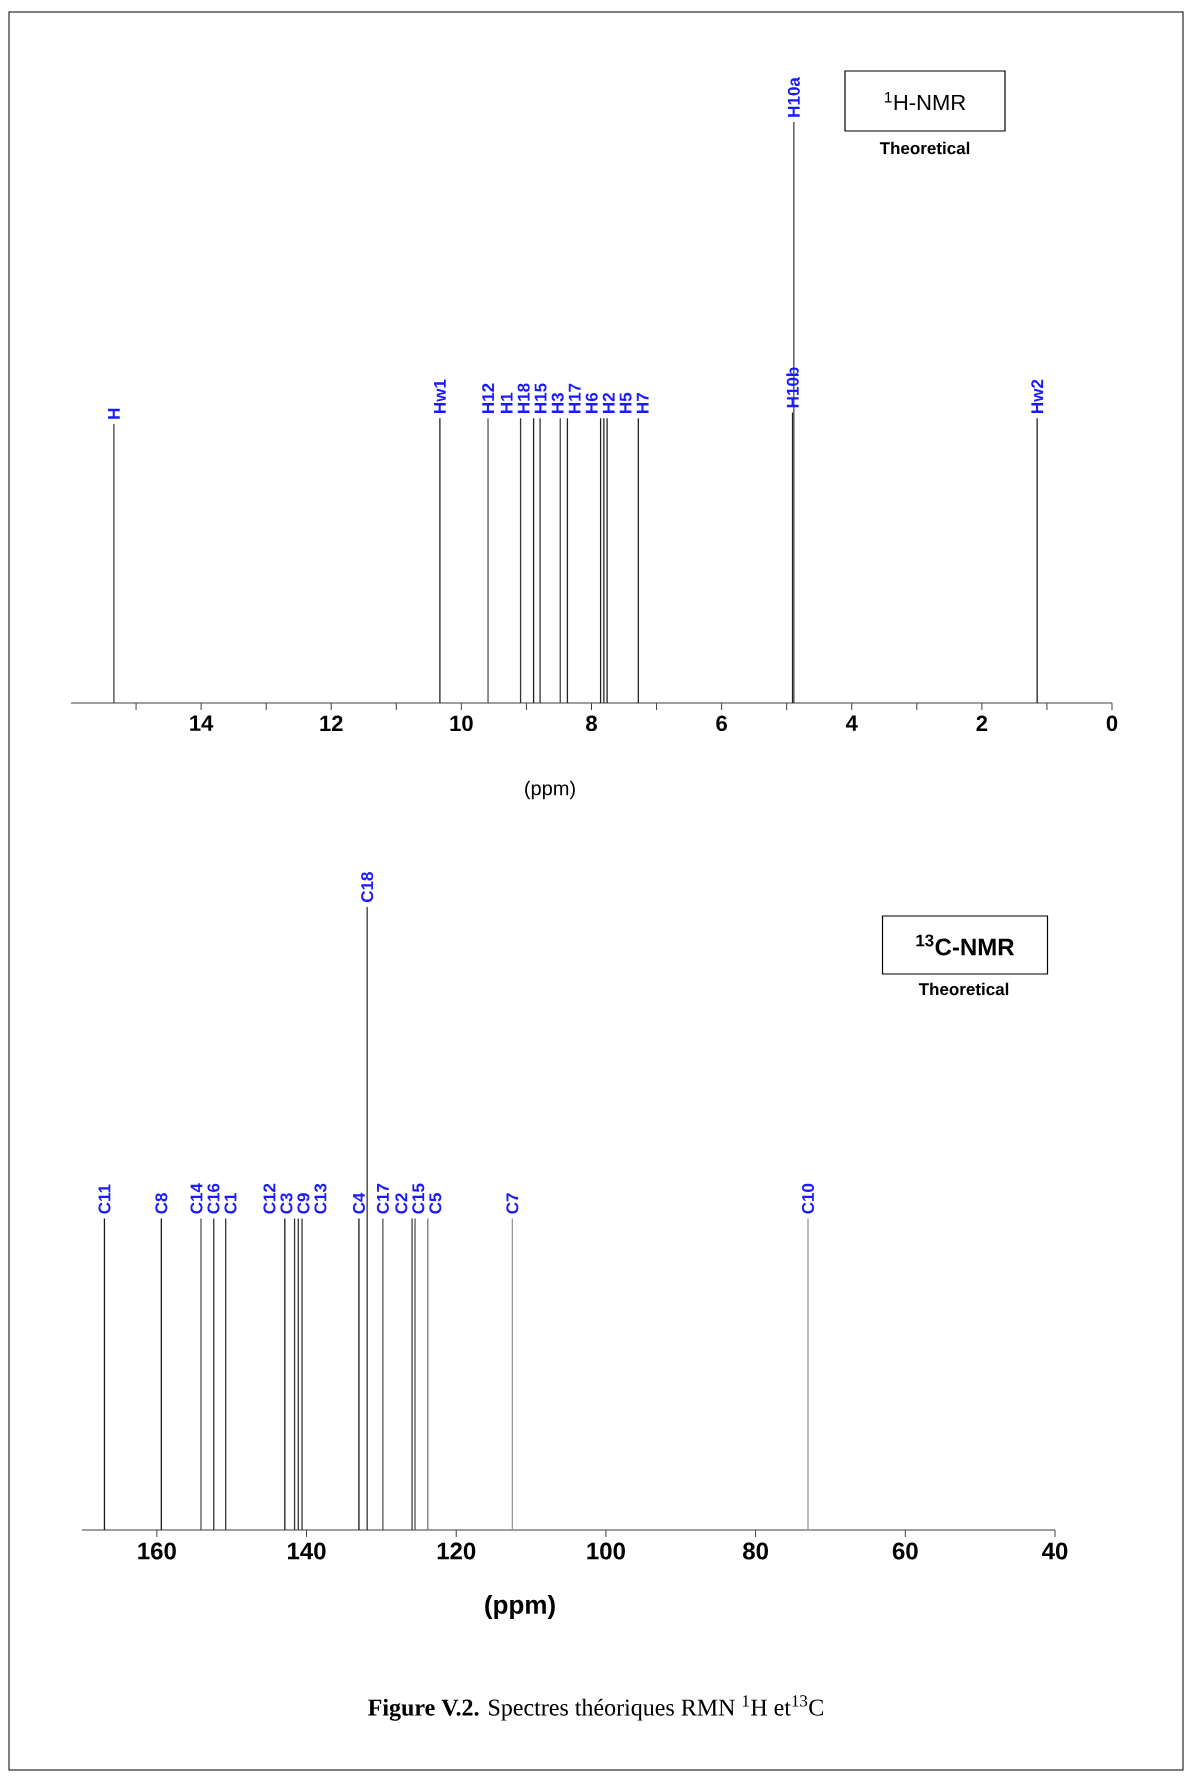 This screenshot has height=1778, width=1192. I want to click on annotation: H15, so click(540, 398).